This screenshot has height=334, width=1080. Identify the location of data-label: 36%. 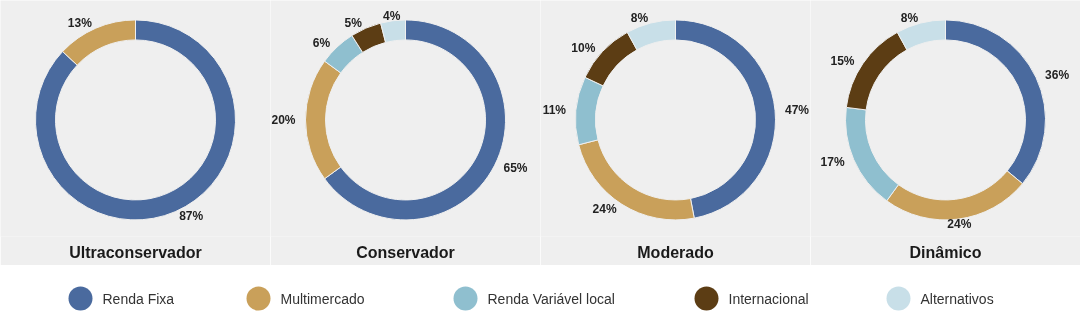
(1057, 75).